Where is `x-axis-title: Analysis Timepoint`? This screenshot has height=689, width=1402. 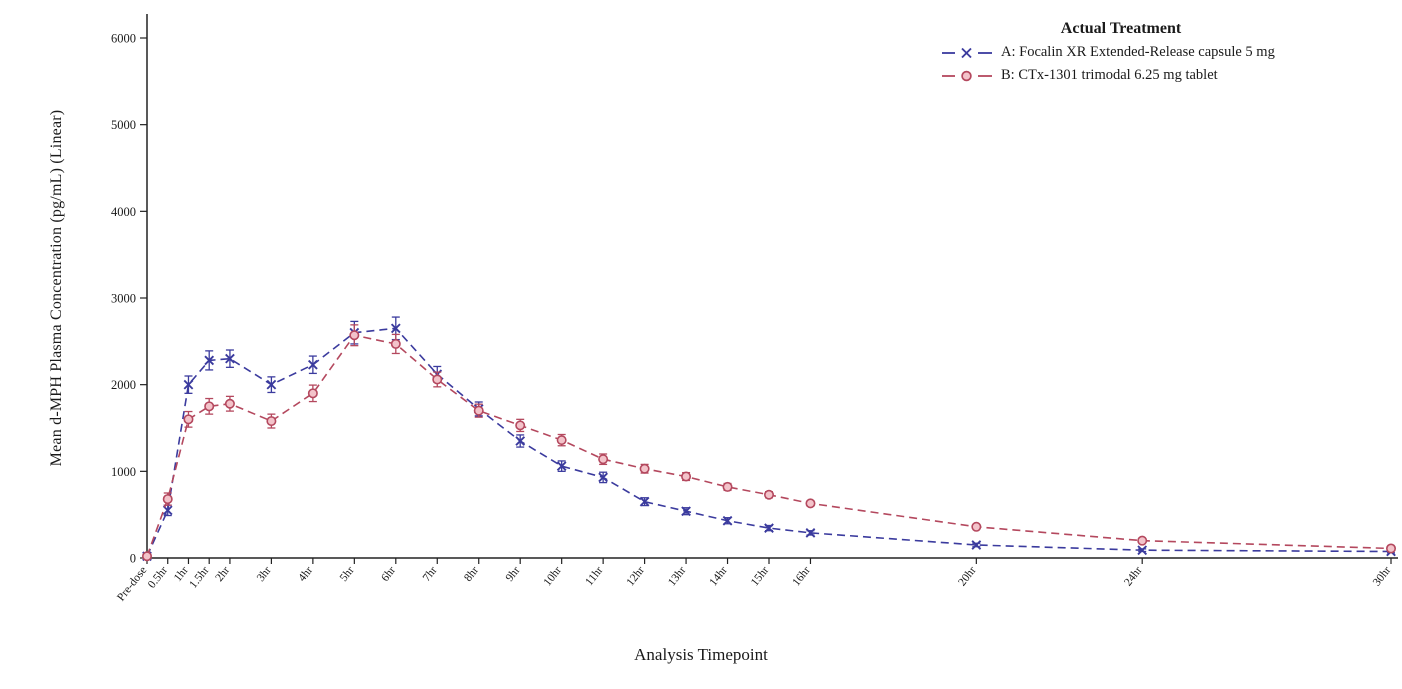 x-axis-title: Analysis Timepoint is located at coordinates (701, 654).